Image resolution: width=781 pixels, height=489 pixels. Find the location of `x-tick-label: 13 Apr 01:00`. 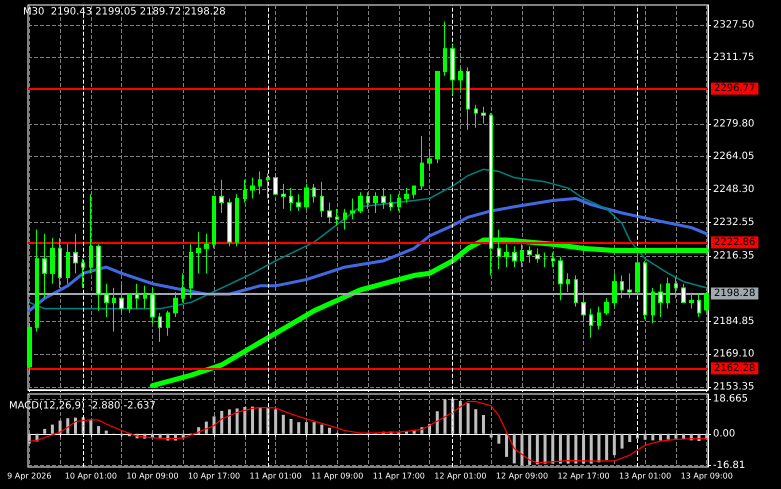

x-tick-label: 13 Apr 01:00 is located at coordinates (645, 476).